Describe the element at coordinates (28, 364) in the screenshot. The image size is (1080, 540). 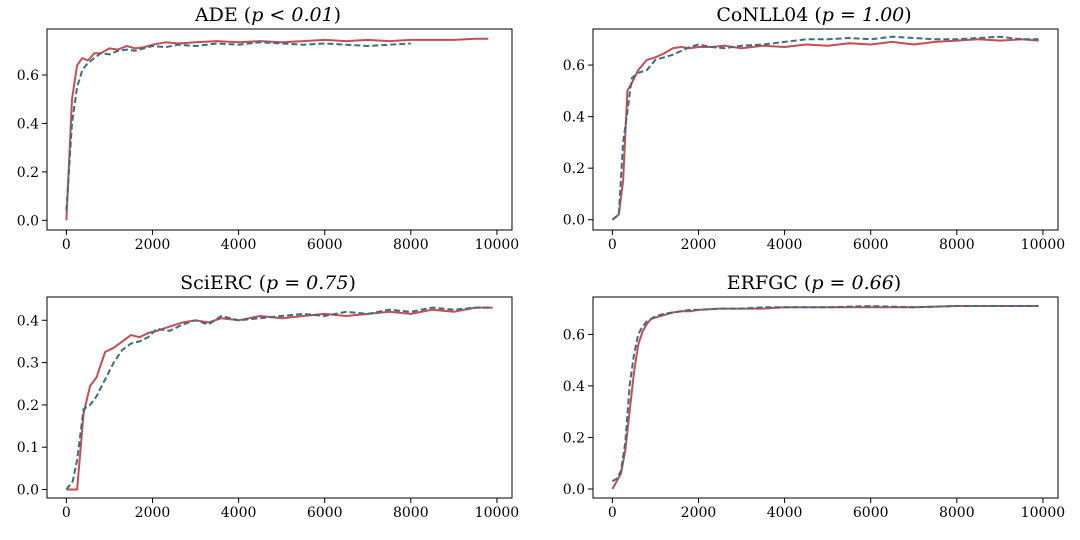
I see `y-tick-label: 0.3` at that location.